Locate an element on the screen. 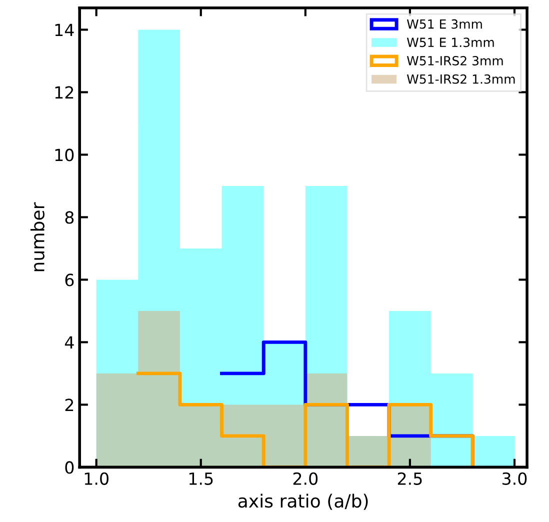 The height and width of the screenshot is (522, 549). y-tick-label: 10 is located at coordinates (64, 155).